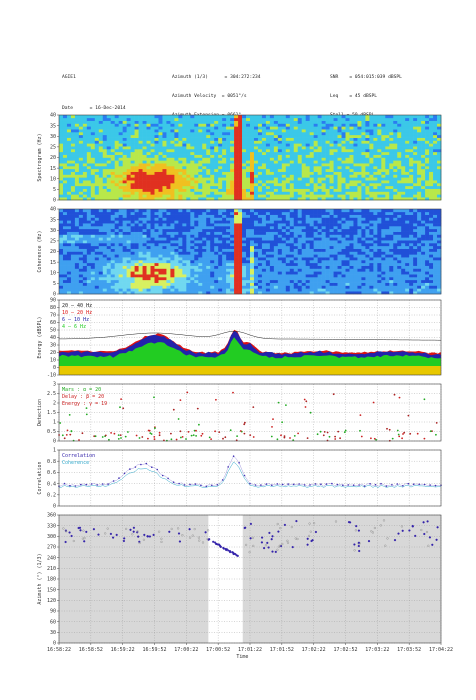  I want to click on header-line: AGIE1, so click(69, 78).